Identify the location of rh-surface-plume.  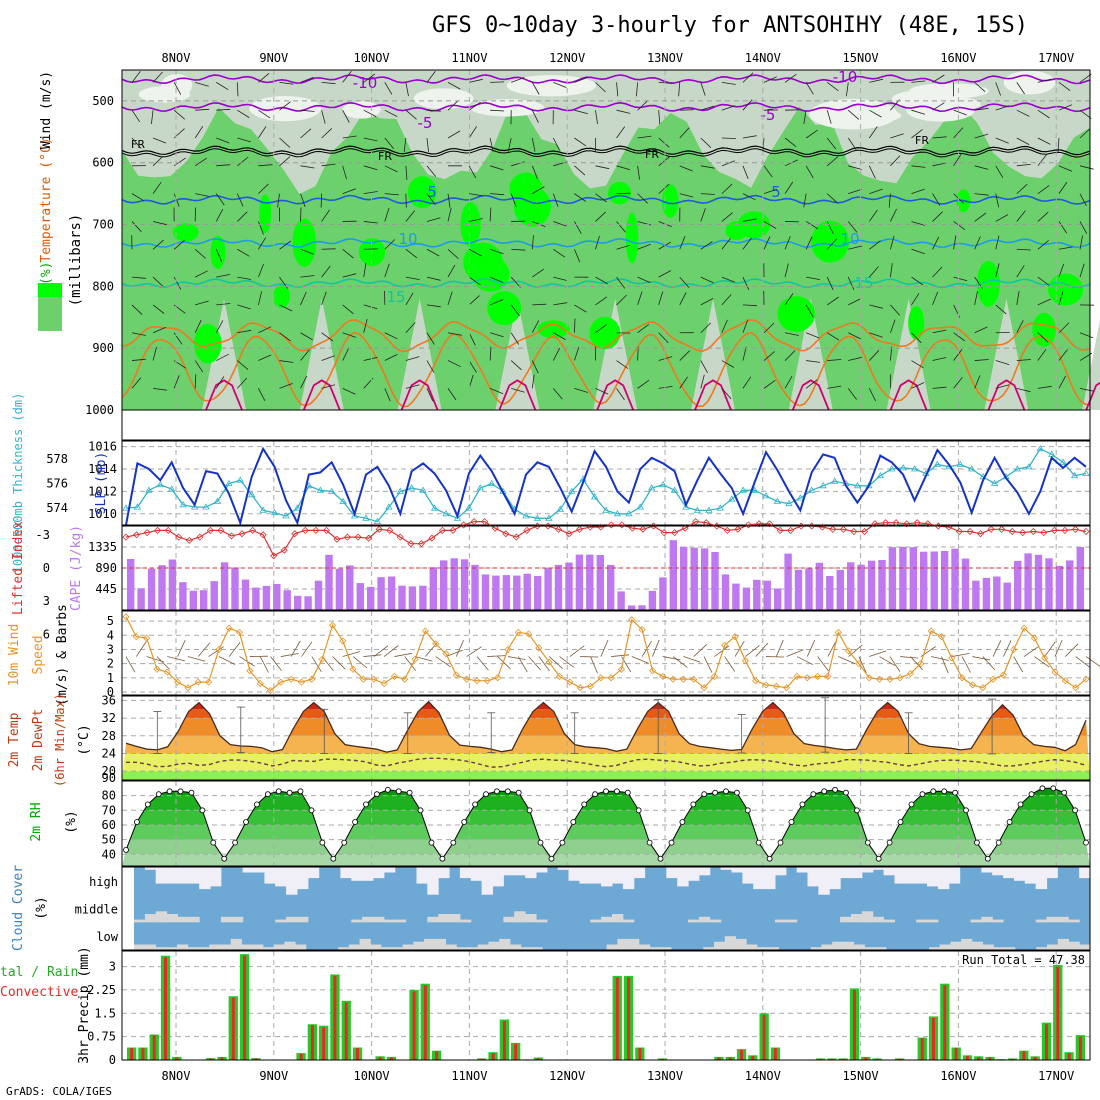
(224, 354).